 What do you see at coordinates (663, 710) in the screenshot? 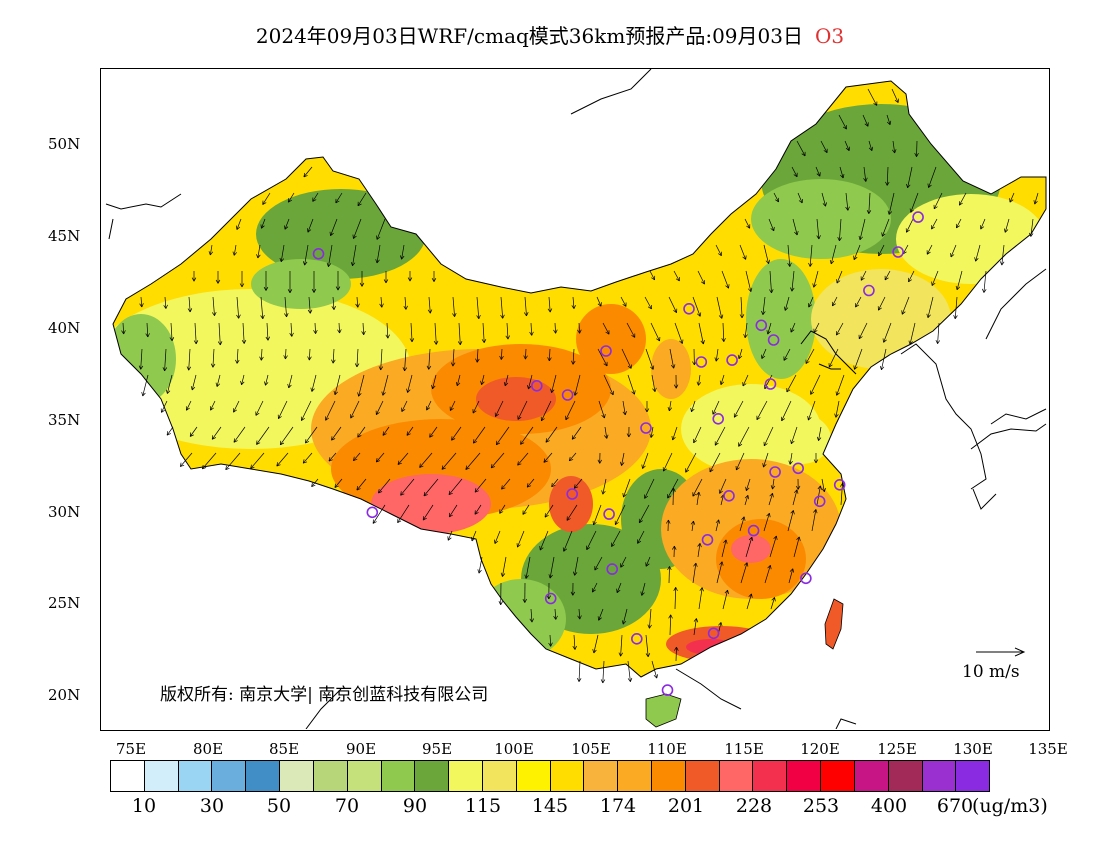
I see `hainan-island` at bounding box center [663, 710].